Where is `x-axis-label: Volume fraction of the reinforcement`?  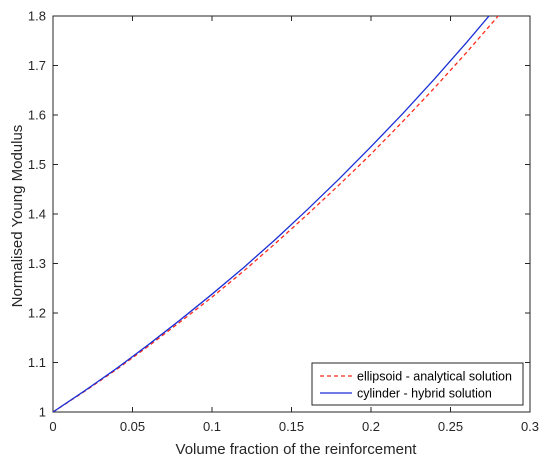
x-axis-label: Volume fraction of the reinforcement is located at coordinates (297, 449).